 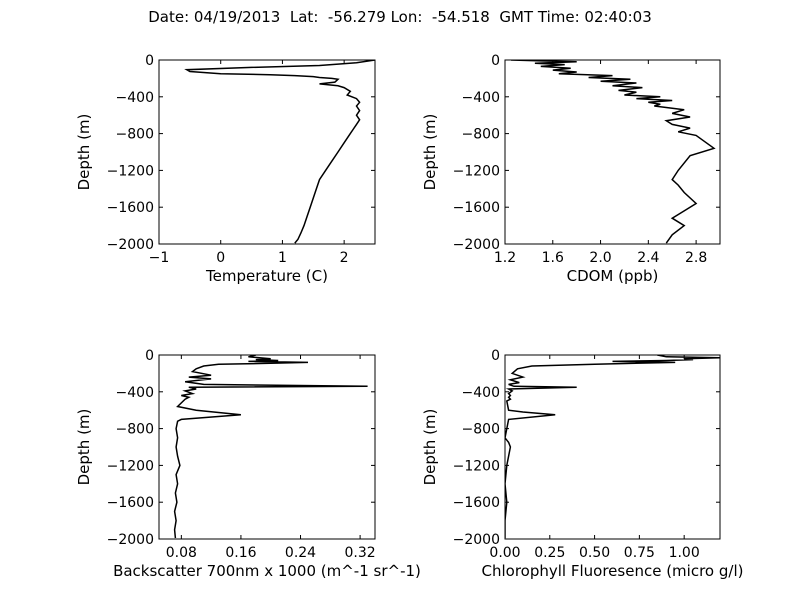 What do you see at coordinates (135, 98) in the screenshot?
I see `temperature-ytick-label: −400` at bounding box center [135, 98].